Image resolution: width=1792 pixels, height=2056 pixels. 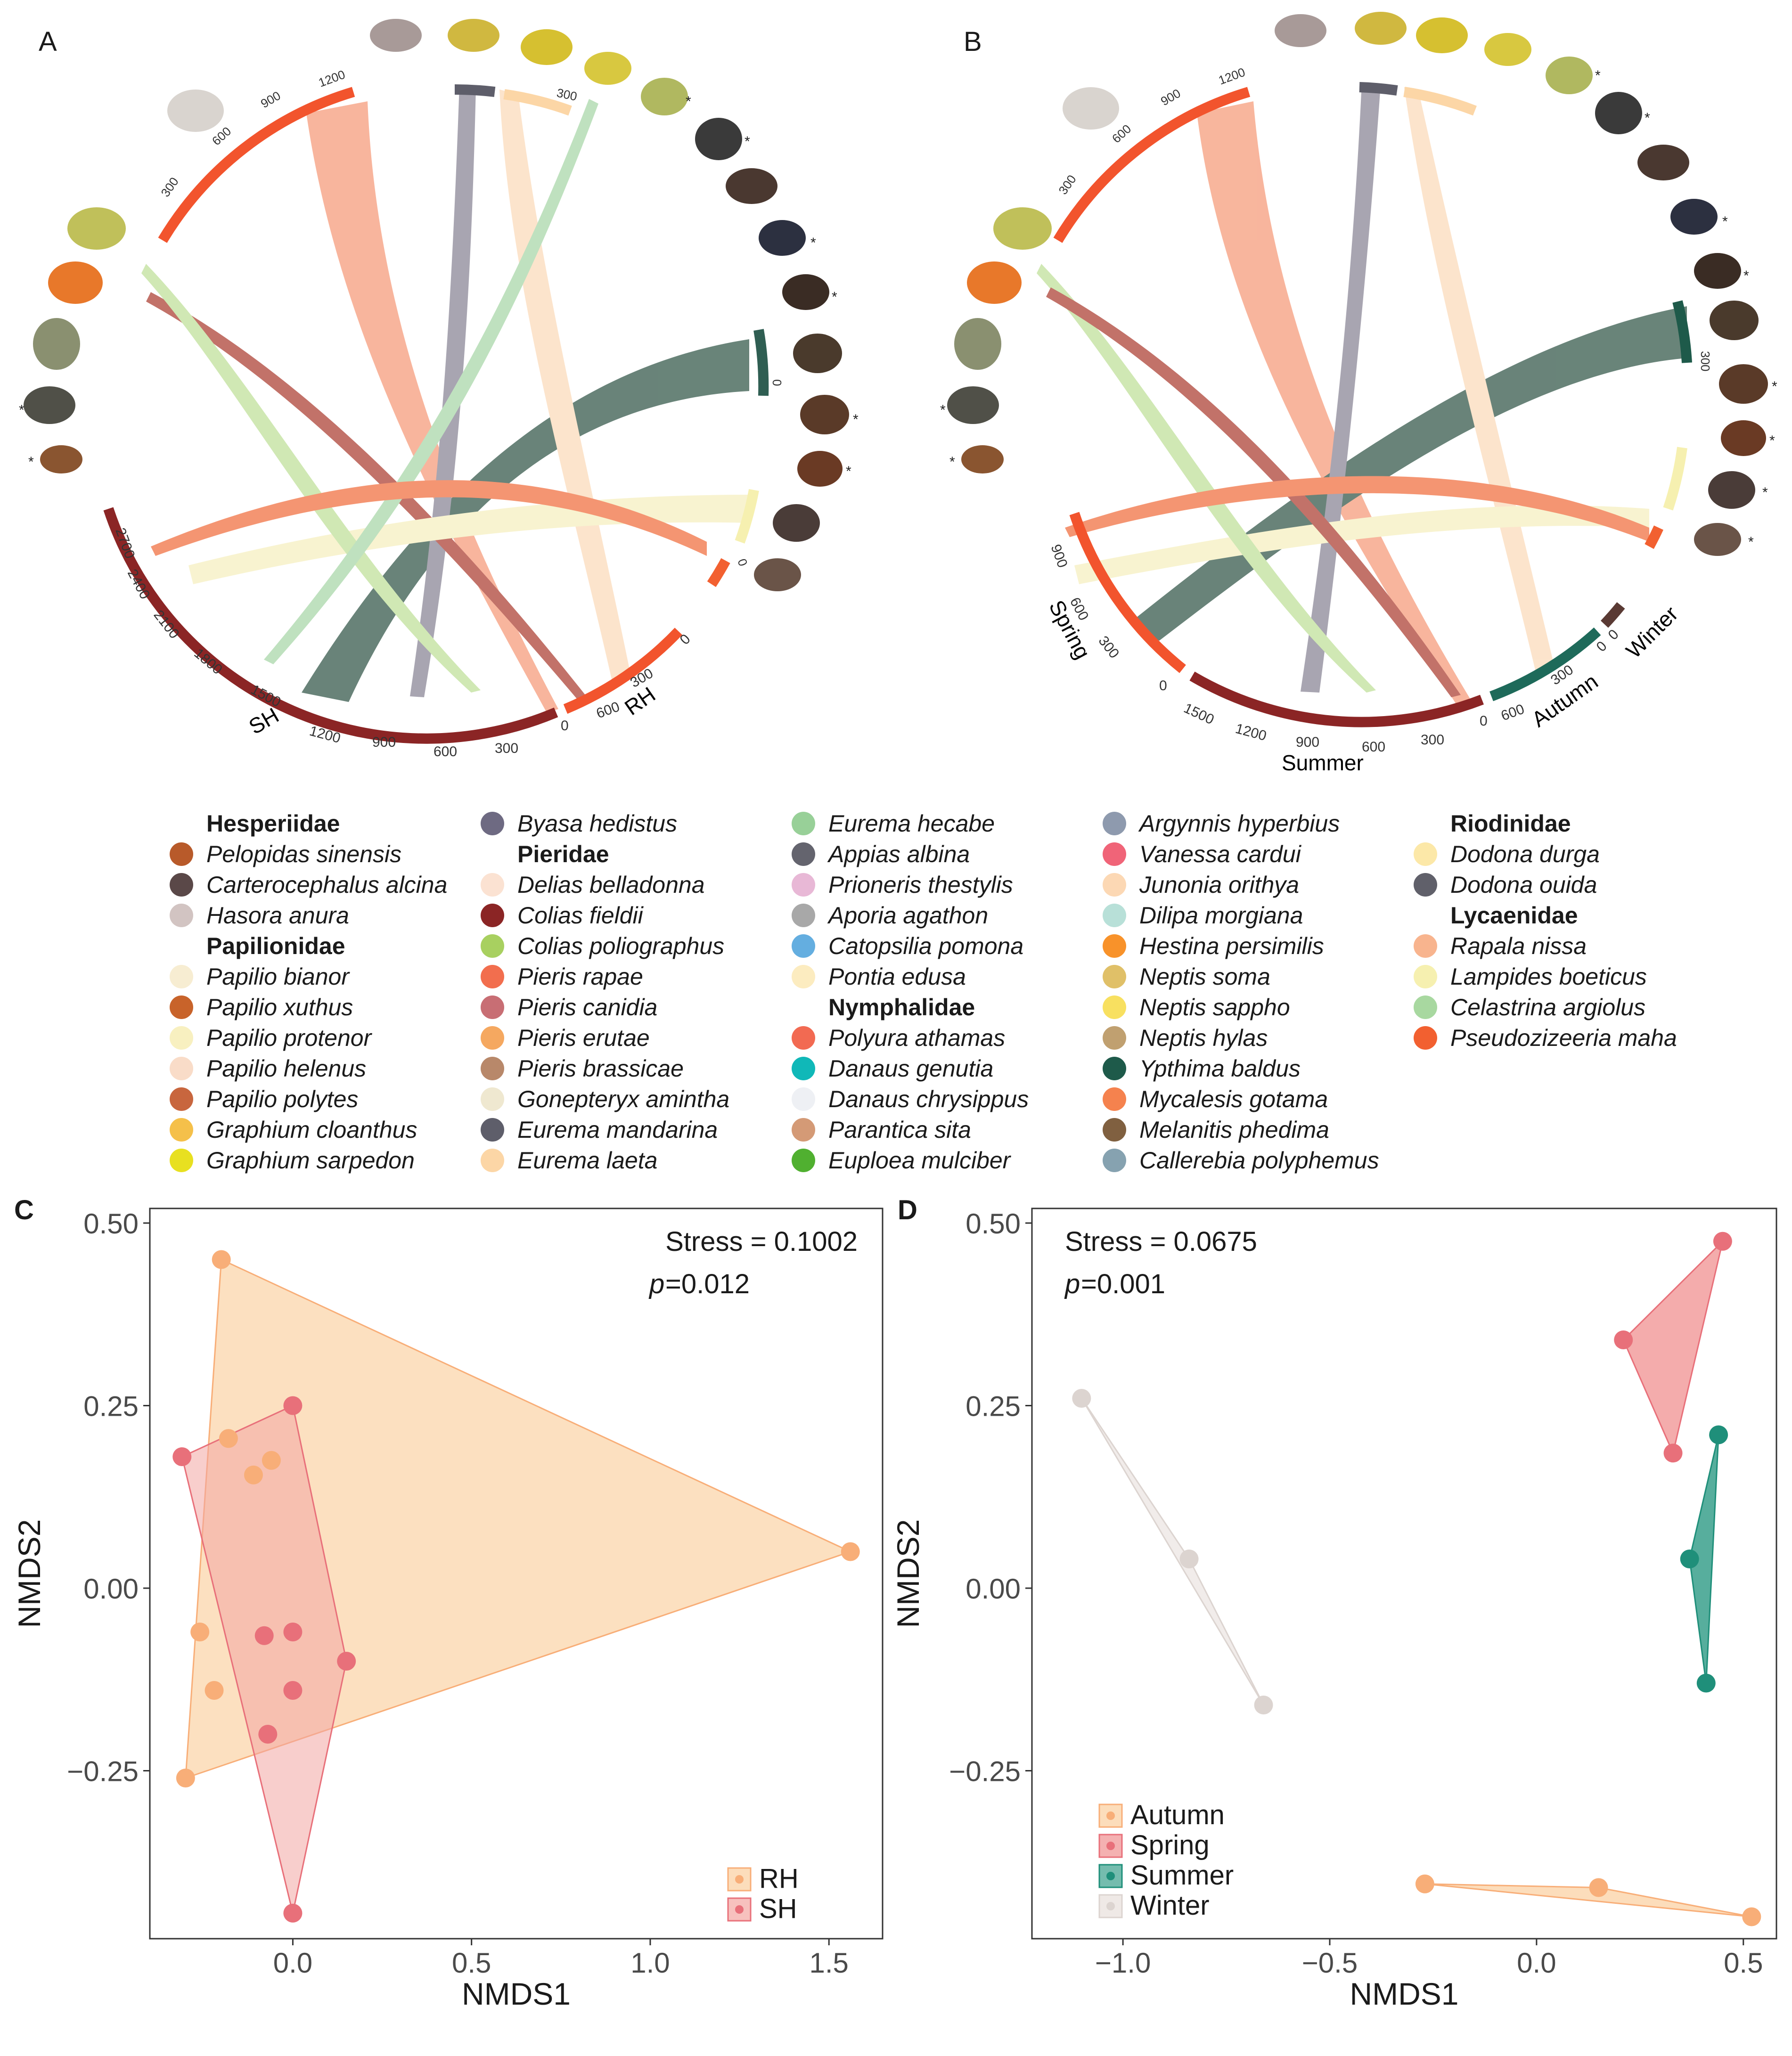 What do you see at coordinates (48, 41) in the screenshot?
I see `panel-label-a: A` at bounding box center [48, 41].